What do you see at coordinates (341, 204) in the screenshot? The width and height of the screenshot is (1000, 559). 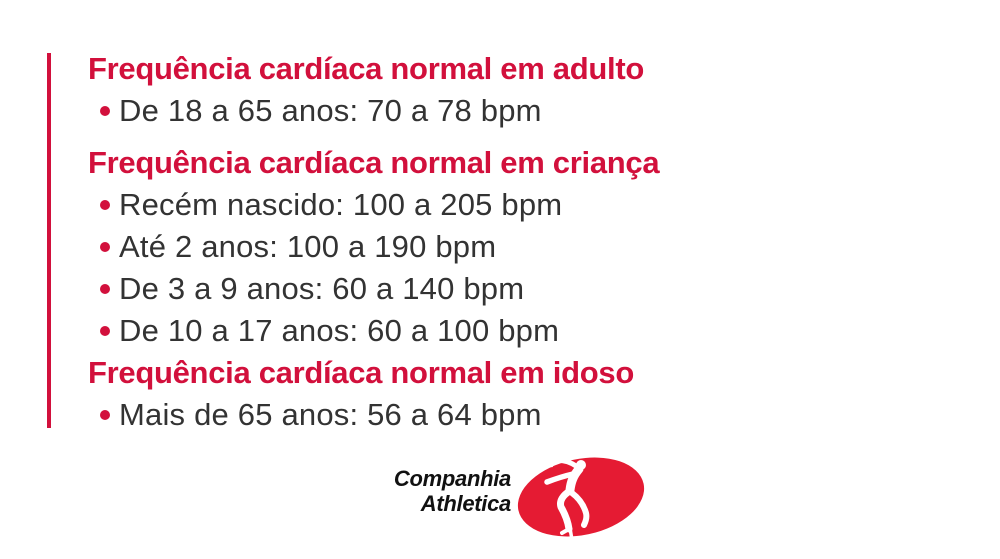 I see `list-item-text: Recém nascido: 100 a 205 bpm` at bounding box center [341, 204].